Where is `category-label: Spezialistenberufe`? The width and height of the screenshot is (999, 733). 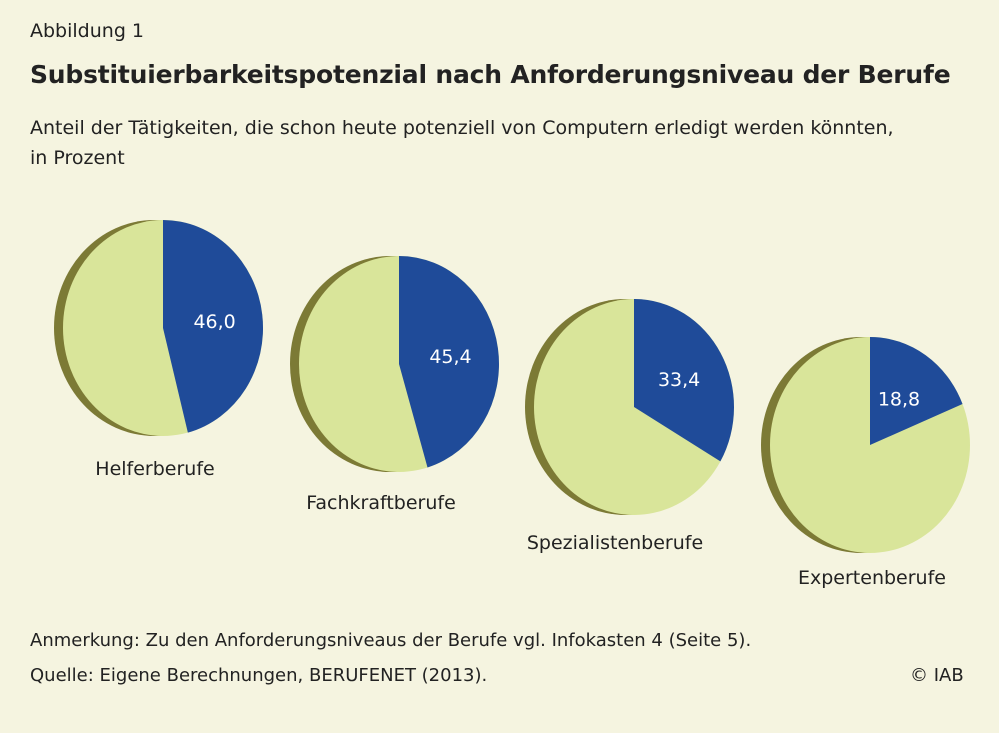 category-label: Spezialistenberufe is located at coordinates (615, 543).